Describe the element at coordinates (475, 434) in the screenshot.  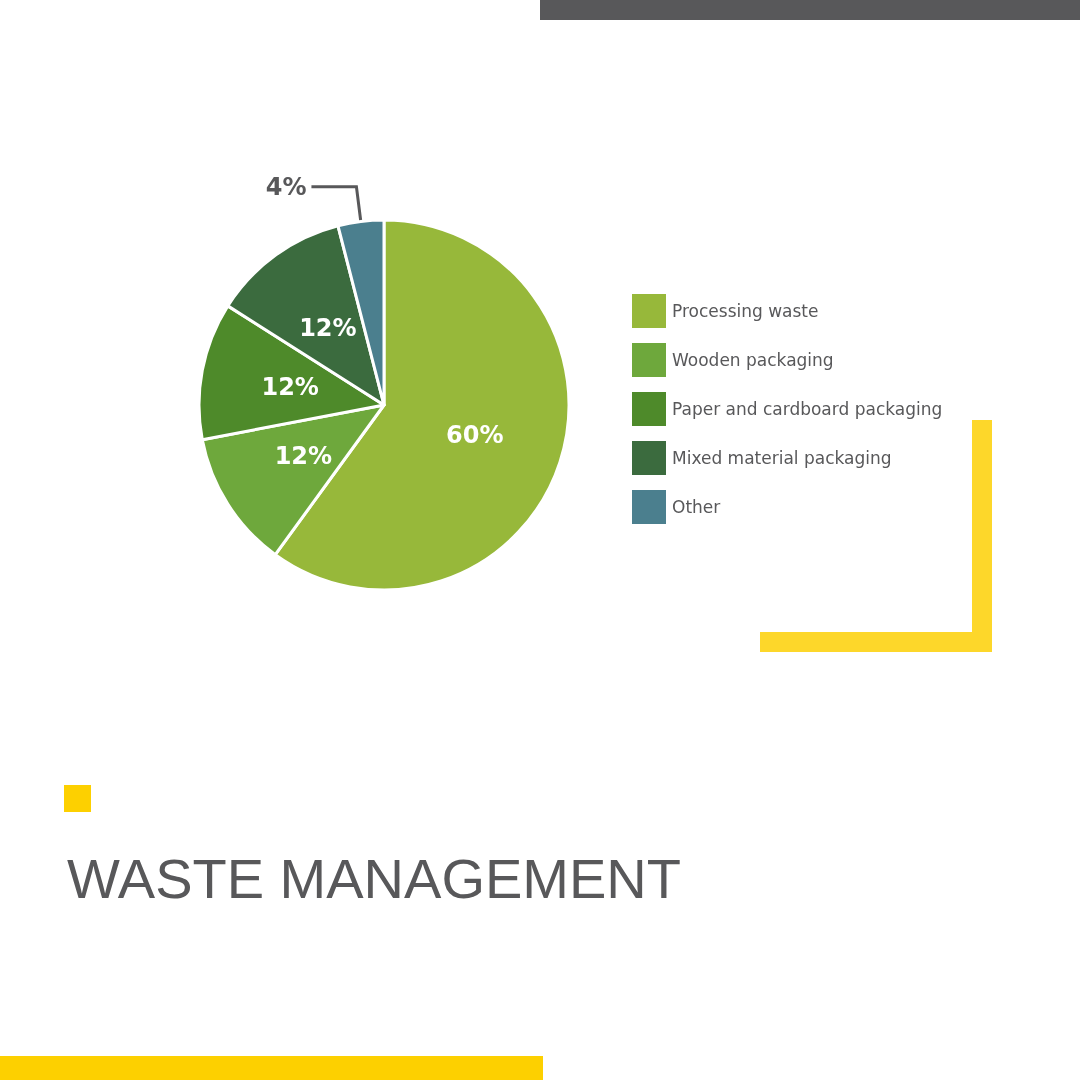
I see `data-label: 60%` at that location.